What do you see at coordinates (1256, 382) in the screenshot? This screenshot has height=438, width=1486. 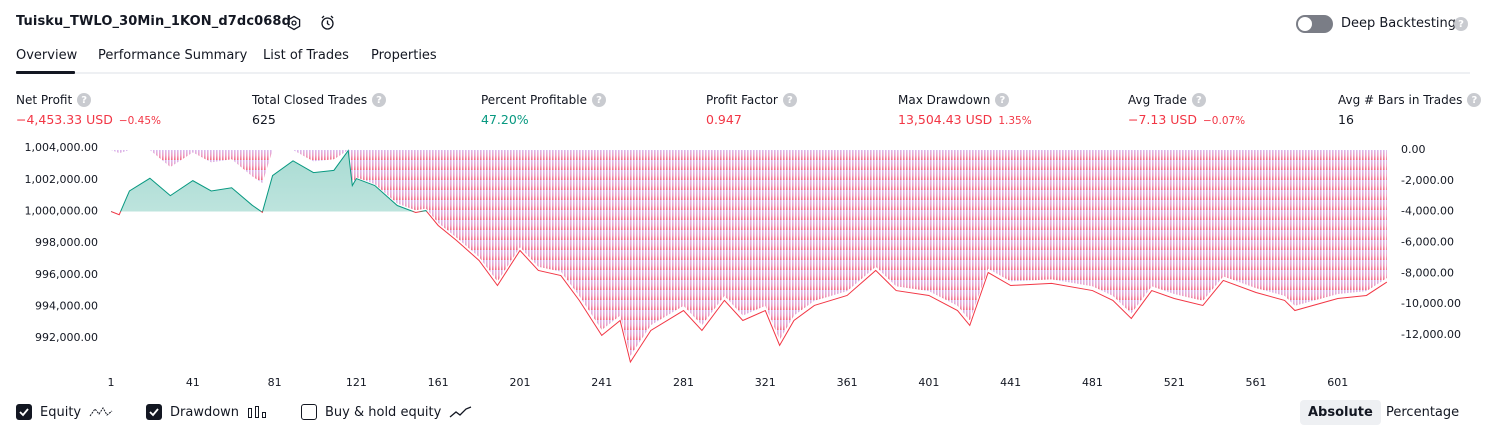 I see `x-tick-label: 561` at bounding box center [1256, 382].